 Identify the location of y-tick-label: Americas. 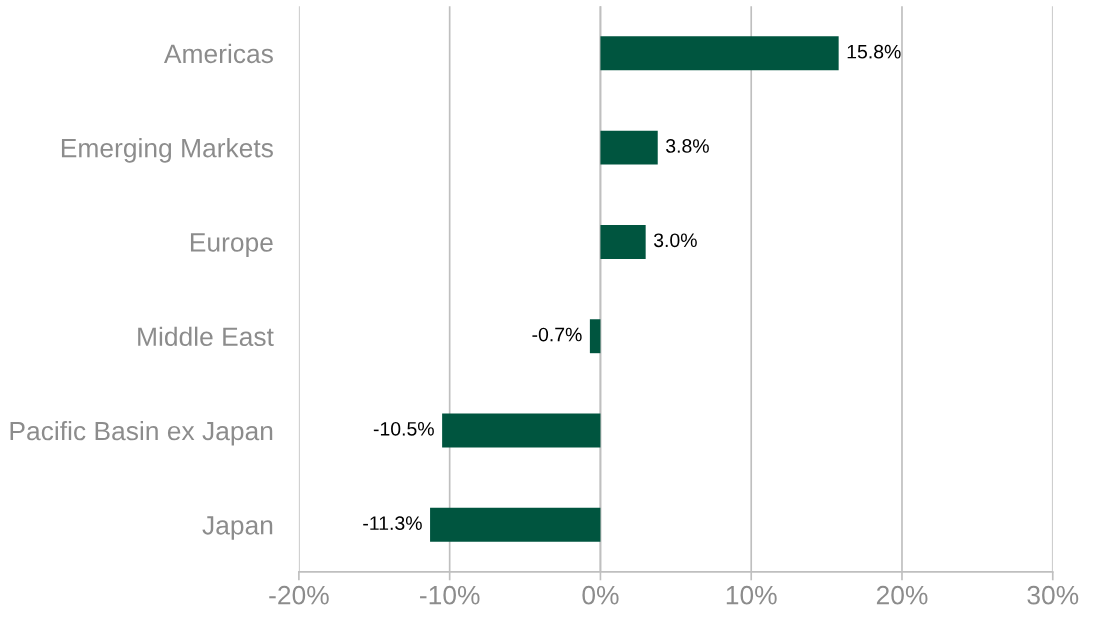
(218, 53).